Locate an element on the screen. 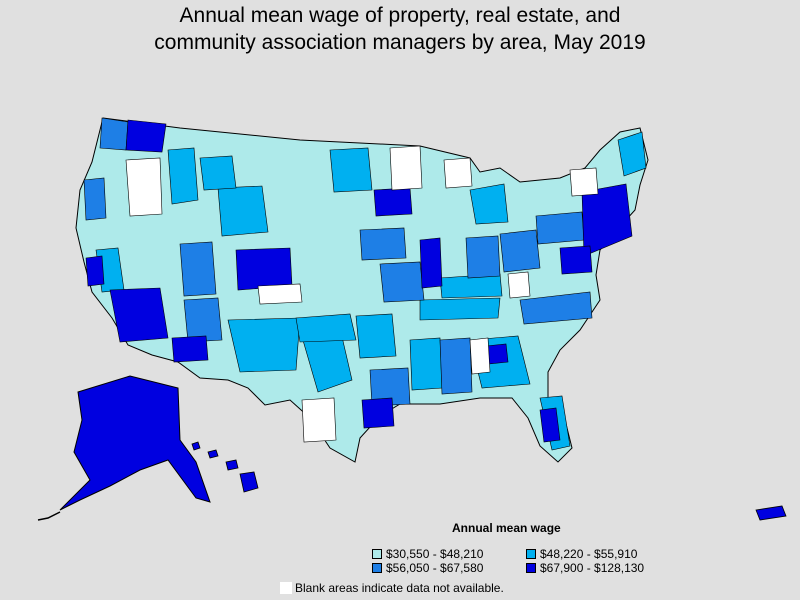 Image resolution: width=800 pixels, height=600 pixels. legend-label-3: $56,050 - $67,580 is located at coordinates (435, 568).